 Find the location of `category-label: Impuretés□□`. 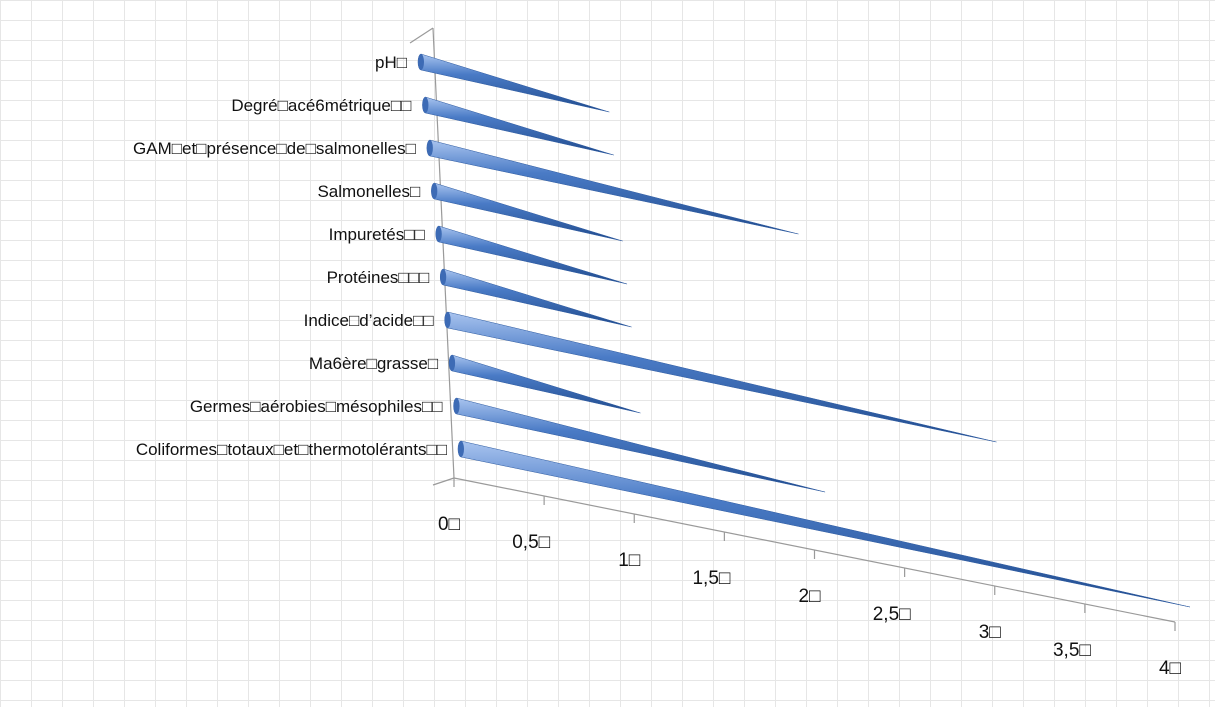

category-label: Impuretés□□ is located at coordinates (377, 234).